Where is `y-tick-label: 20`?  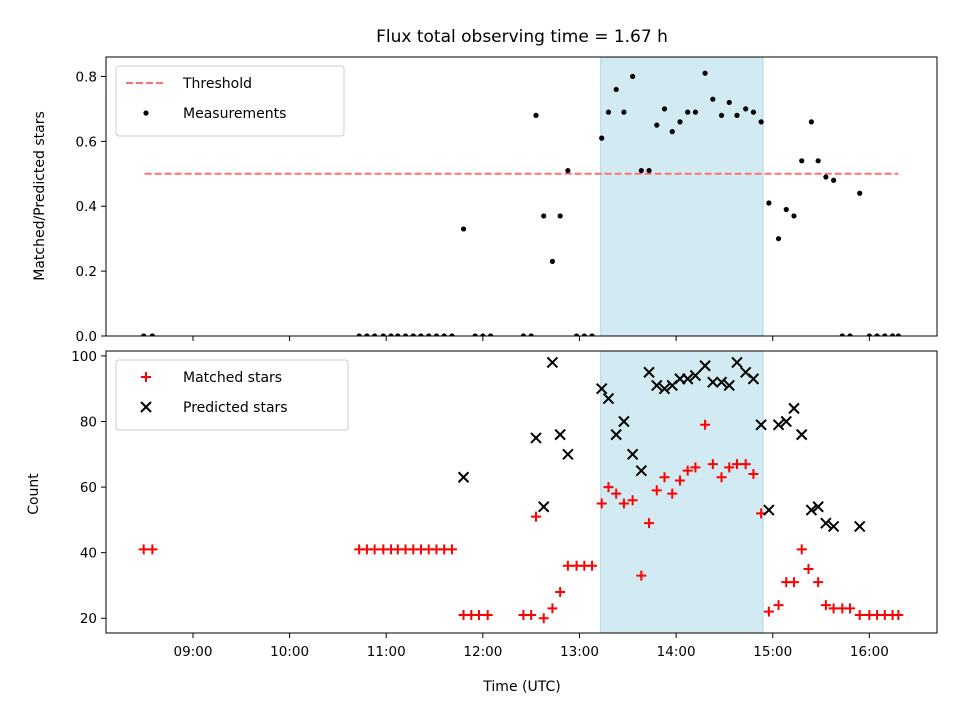 y-tick-label: 20 is located at coordinates (88, 619).